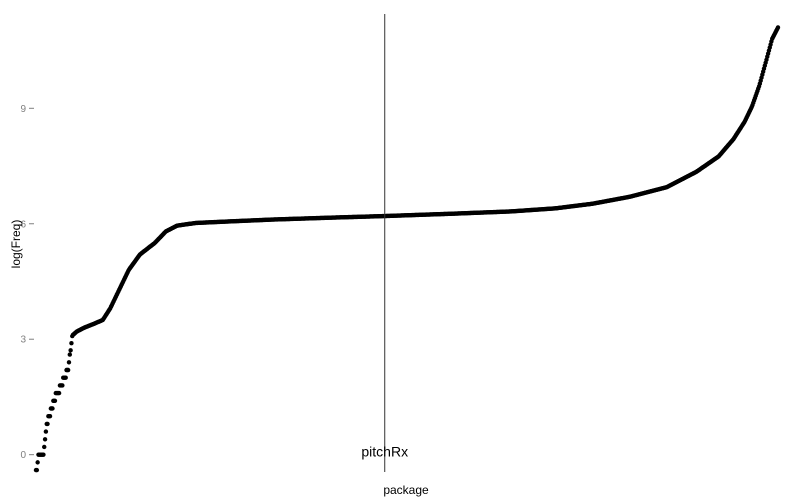 The width and height of the screenshot is (792, 504). I want to click on y-tick-label: 0, so click(23, 455).